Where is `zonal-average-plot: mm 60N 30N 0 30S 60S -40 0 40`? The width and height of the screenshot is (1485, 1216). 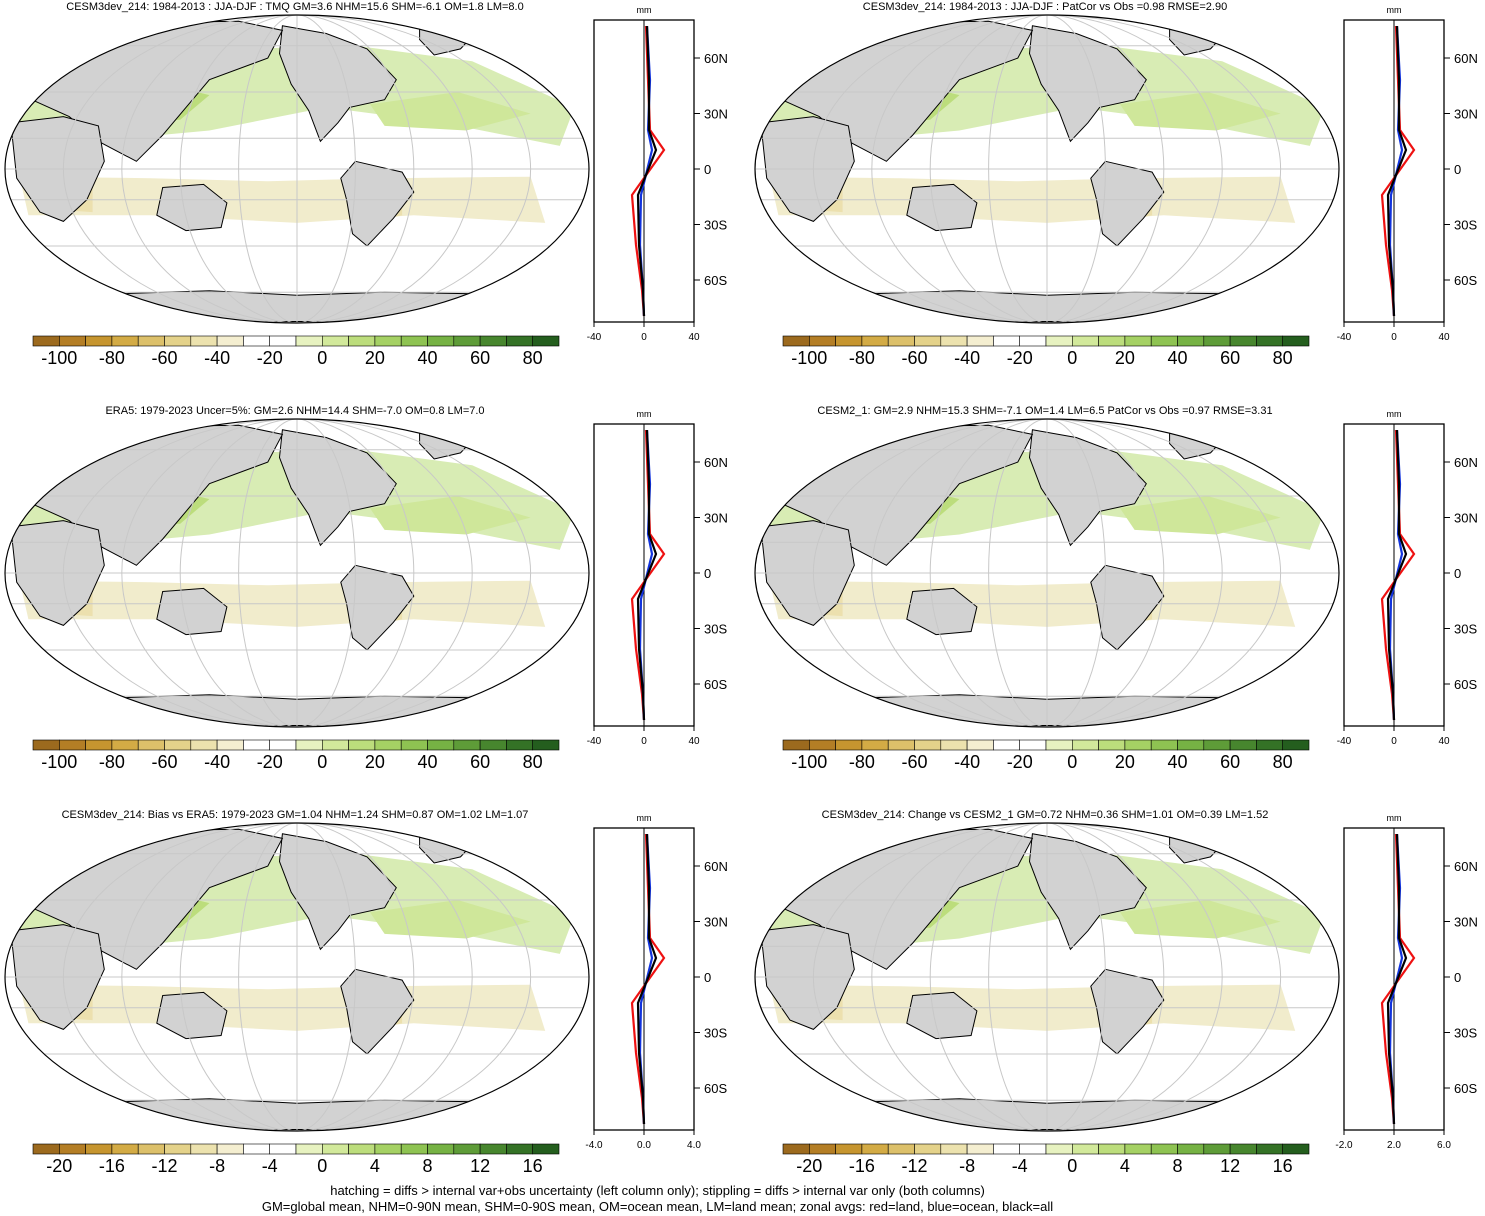 zonal-average-plot: mm 60N 30N 0 30S 60S -40 0 40 is located at coordinates (1407, 174).